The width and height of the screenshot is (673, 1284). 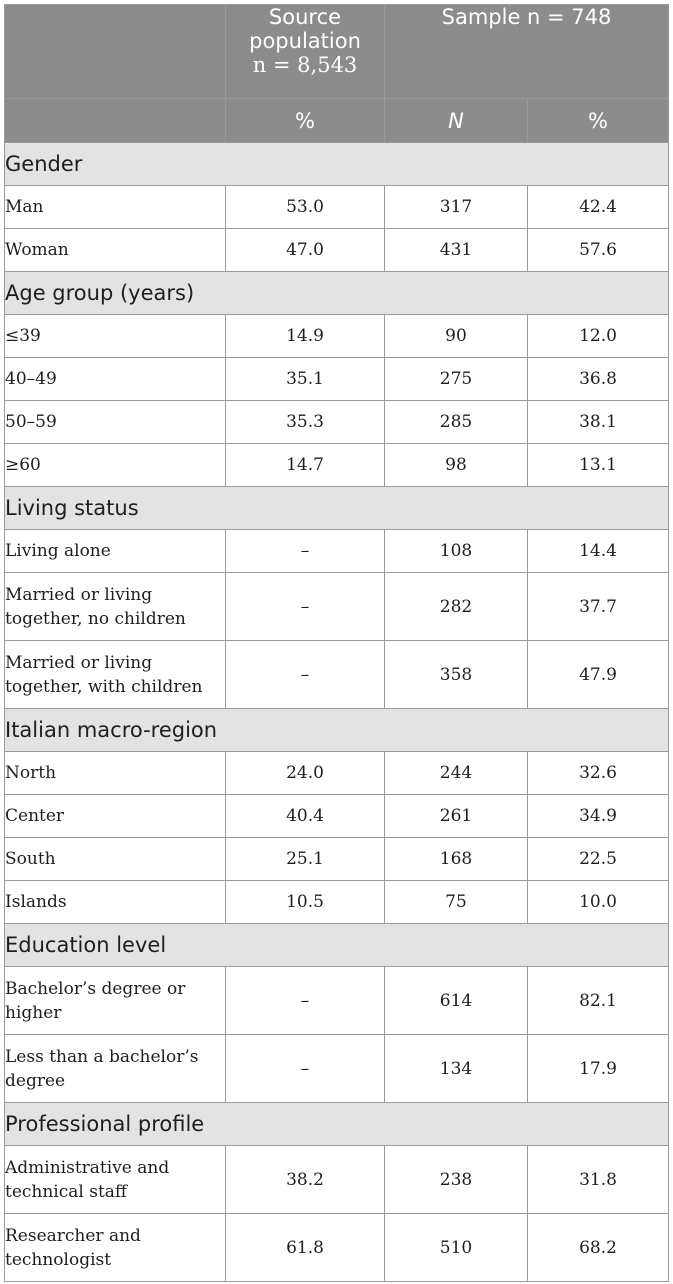 I want to click on source-pct-cell: 25.1, so click(x=305, y=859).